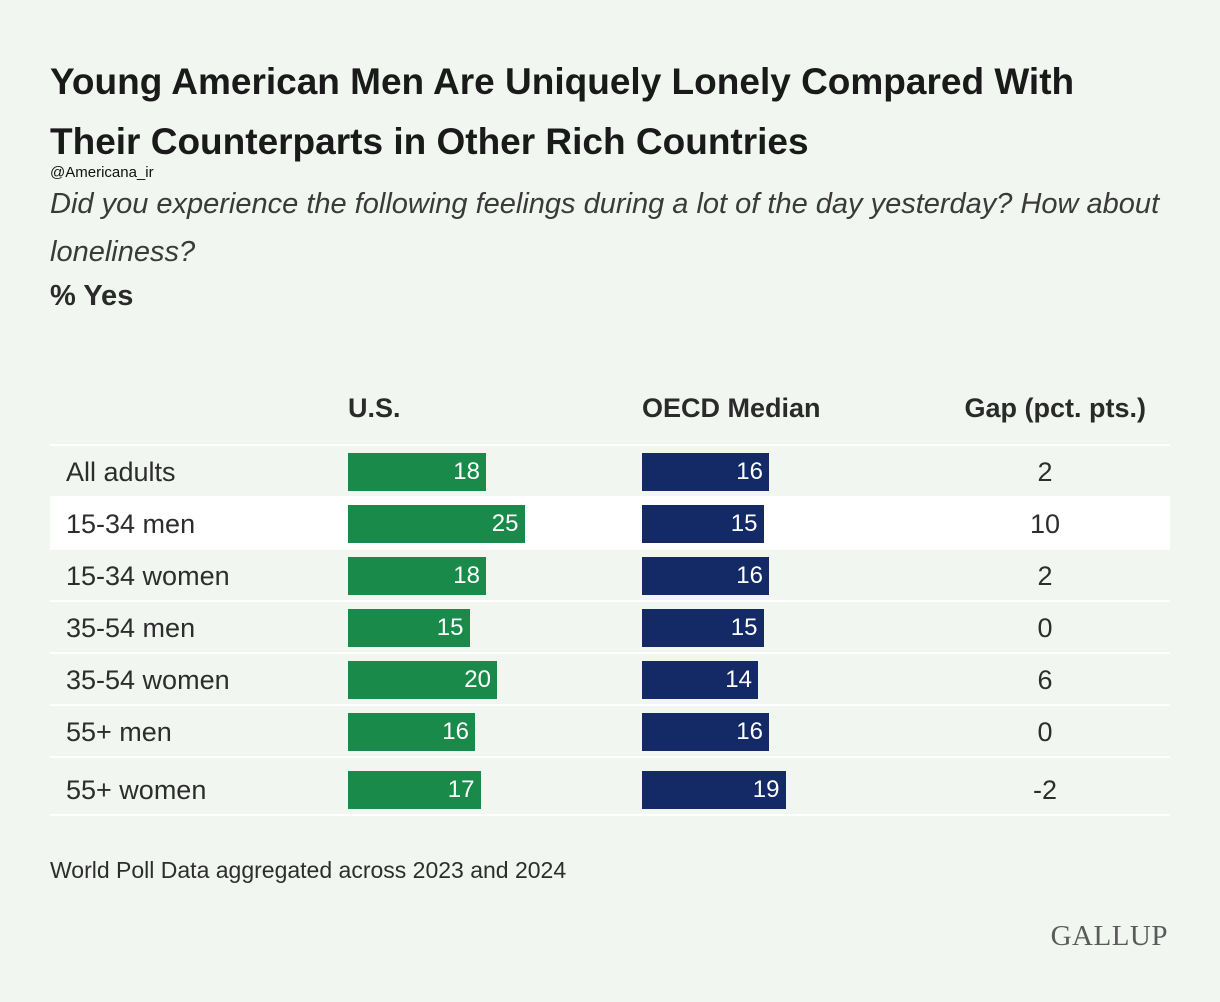 This screenshot has width=1220, height=1002. What do you see at coordinates (766, 789) in the screenshot?
I see `oecd-bar-value: 19` at bounding box center [766, 789].